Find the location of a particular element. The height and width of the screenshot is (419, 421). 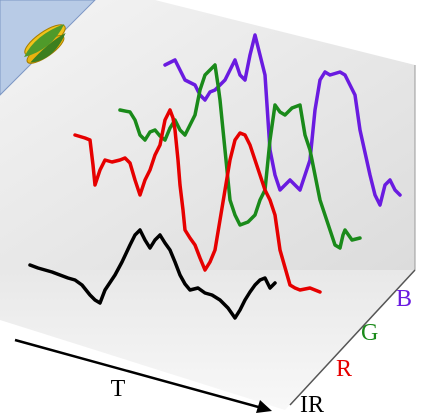

ir-label: IR is located at coordinates (312, 405).